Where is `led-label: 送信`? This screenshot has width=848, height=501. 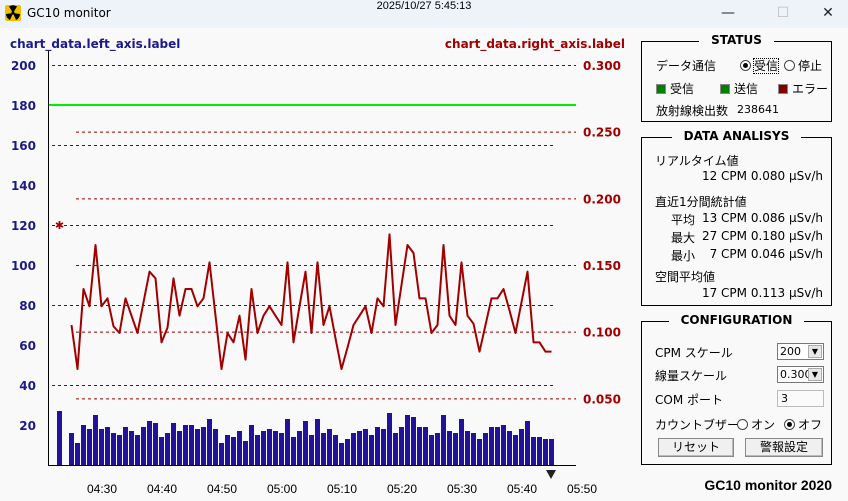 led-label: 送信 is located at coordinates (746, 89).